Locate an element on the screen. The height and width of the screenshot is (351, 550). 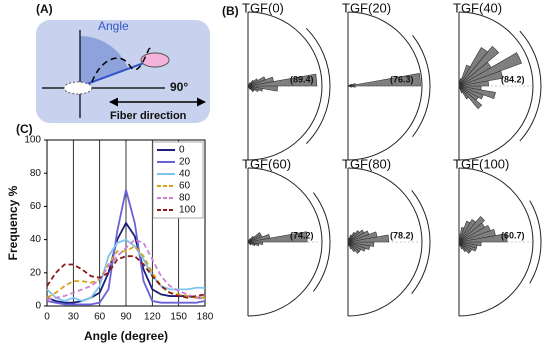
chart-title: TGF(40) is located at coordinates (477, 7).